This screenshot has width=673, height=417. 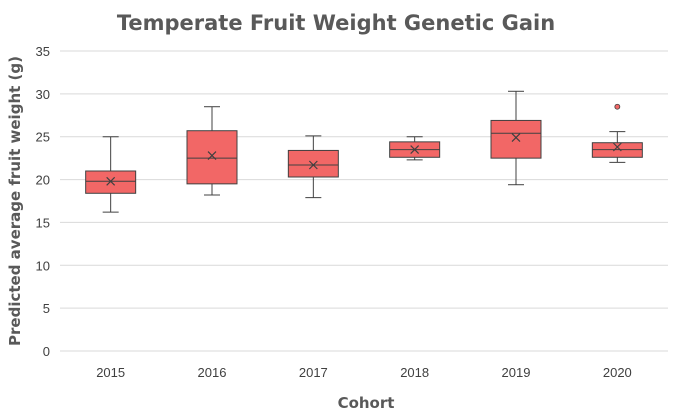 I want to click on y-tick-label: 25, so click(x=43, y=137).